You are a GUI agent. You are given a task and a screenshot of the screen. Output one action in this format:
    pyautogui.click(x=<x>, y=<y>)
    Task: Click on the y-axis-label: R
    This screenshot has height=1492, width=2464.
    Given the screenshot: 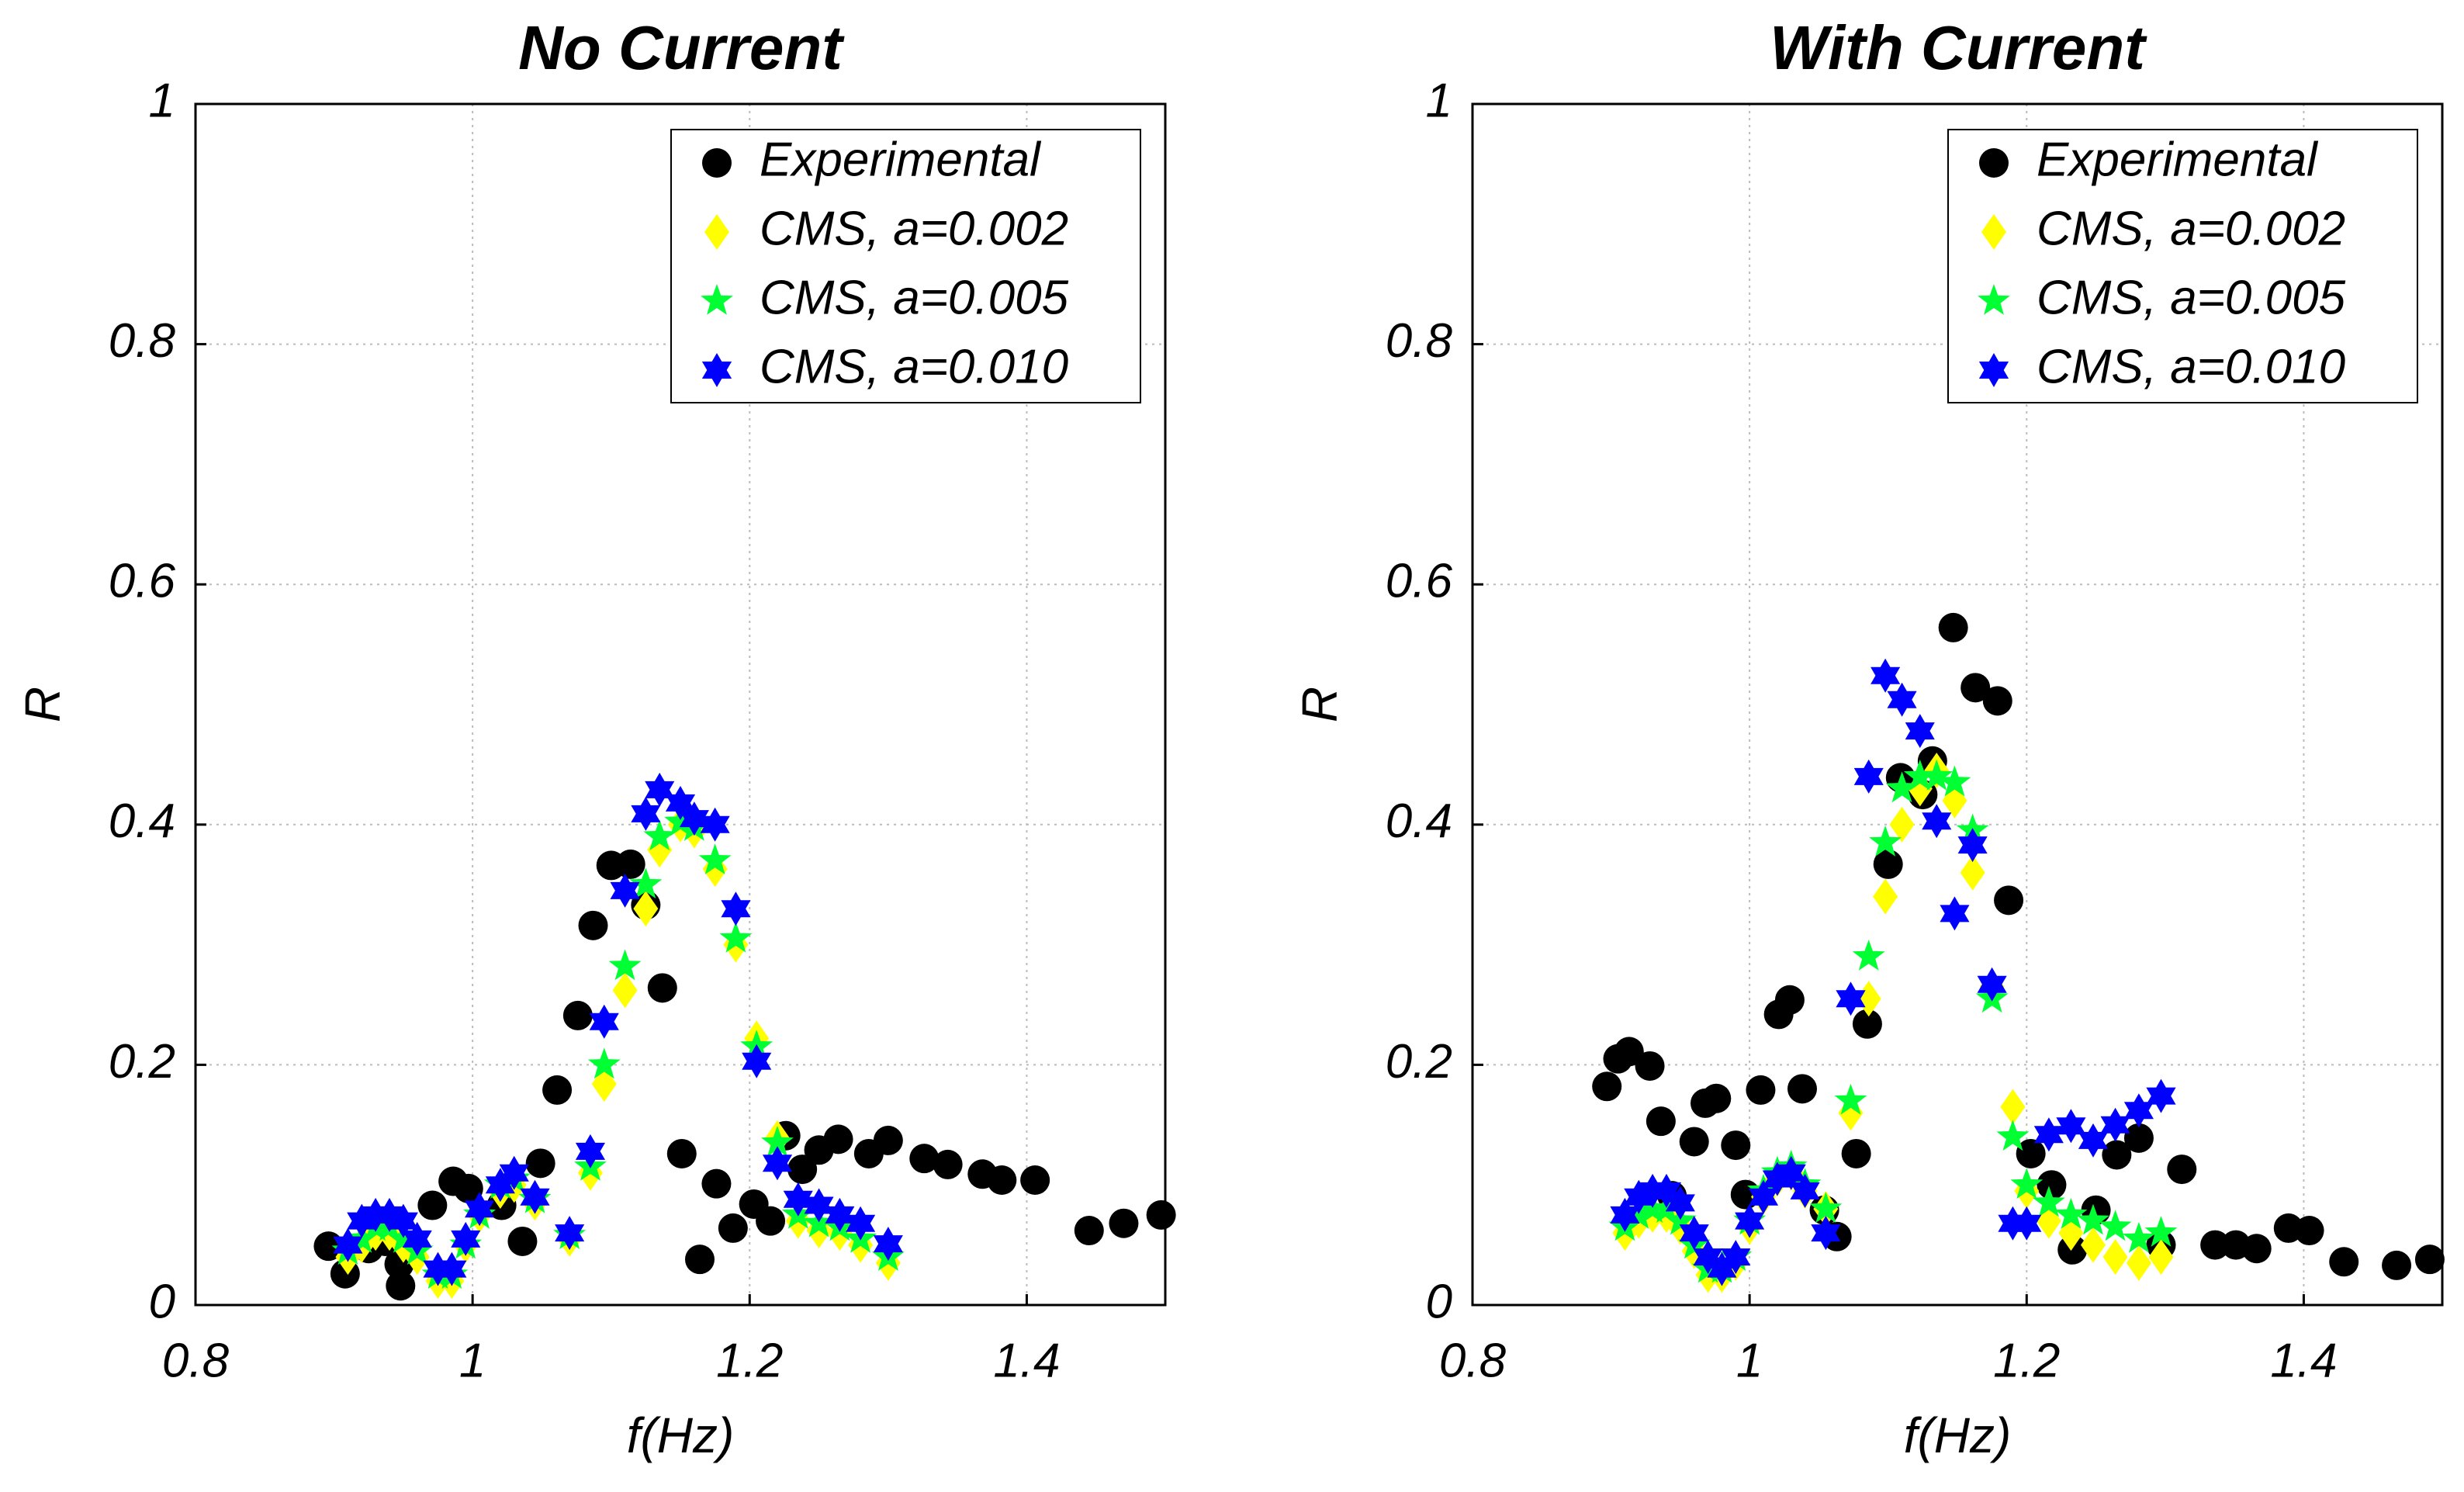 What is the action you would take?
    pyautogui.click(x=43, y=704)
    